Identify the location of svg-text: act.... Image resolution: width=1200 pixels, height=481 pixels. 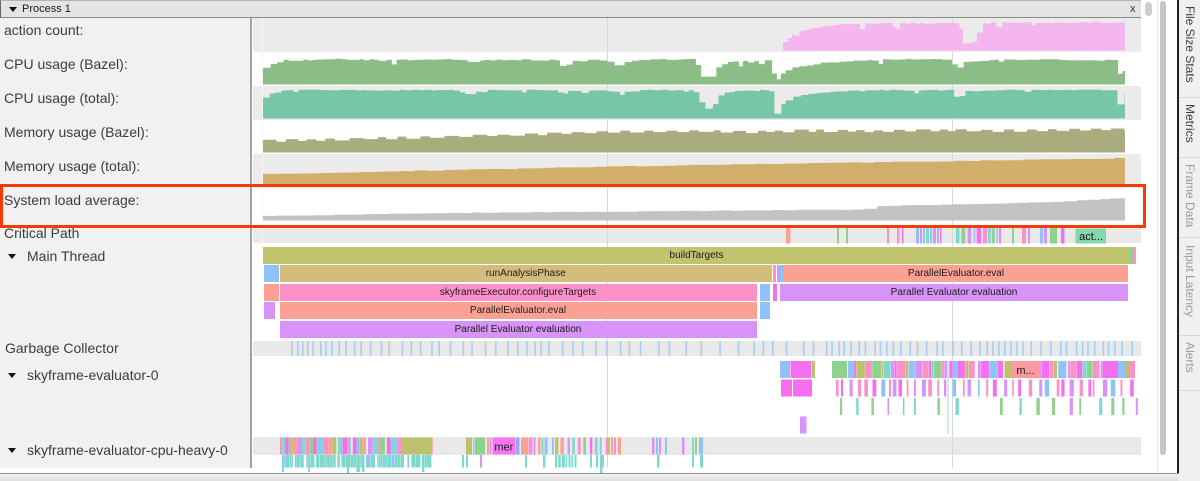
(1091, 237).